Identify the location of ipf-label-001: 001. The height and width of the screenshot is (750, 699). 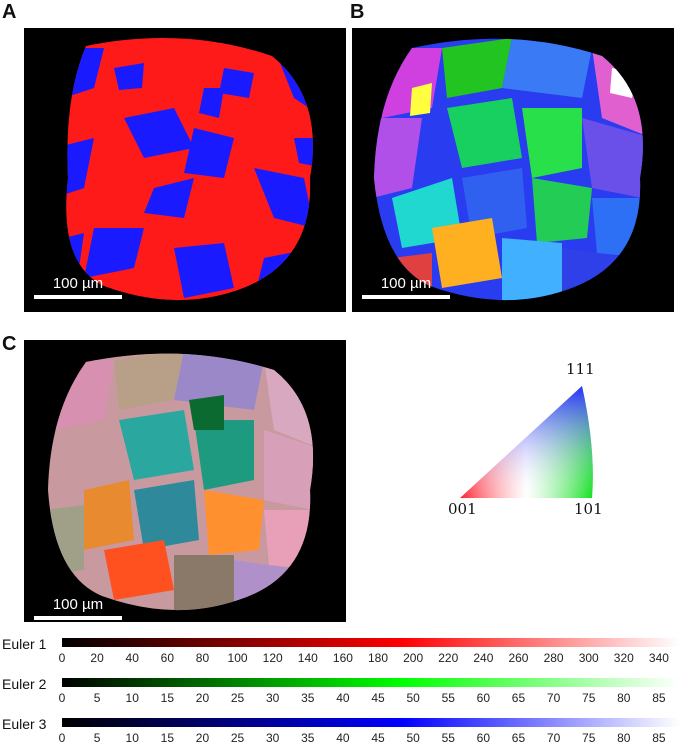
(462, 509).